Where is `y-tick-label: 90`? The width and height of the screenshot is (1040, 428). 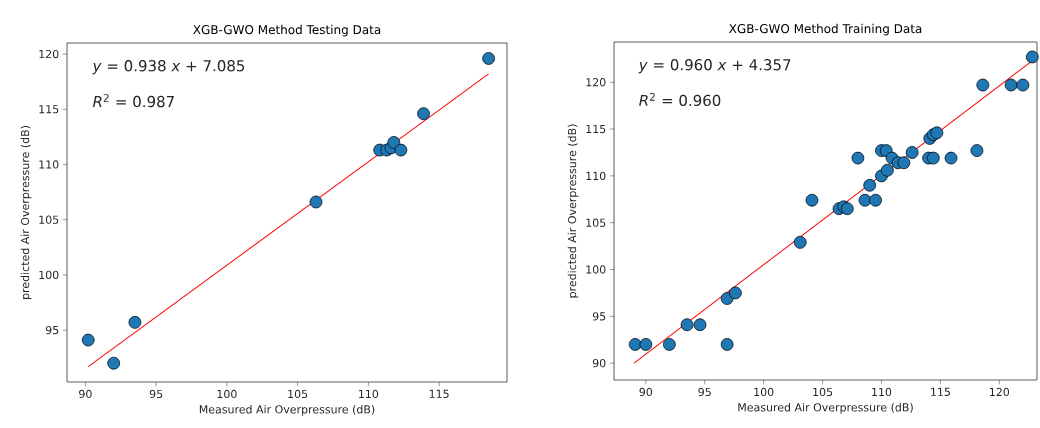 y-tick-label: 90 is located at coordinates (599, 363).